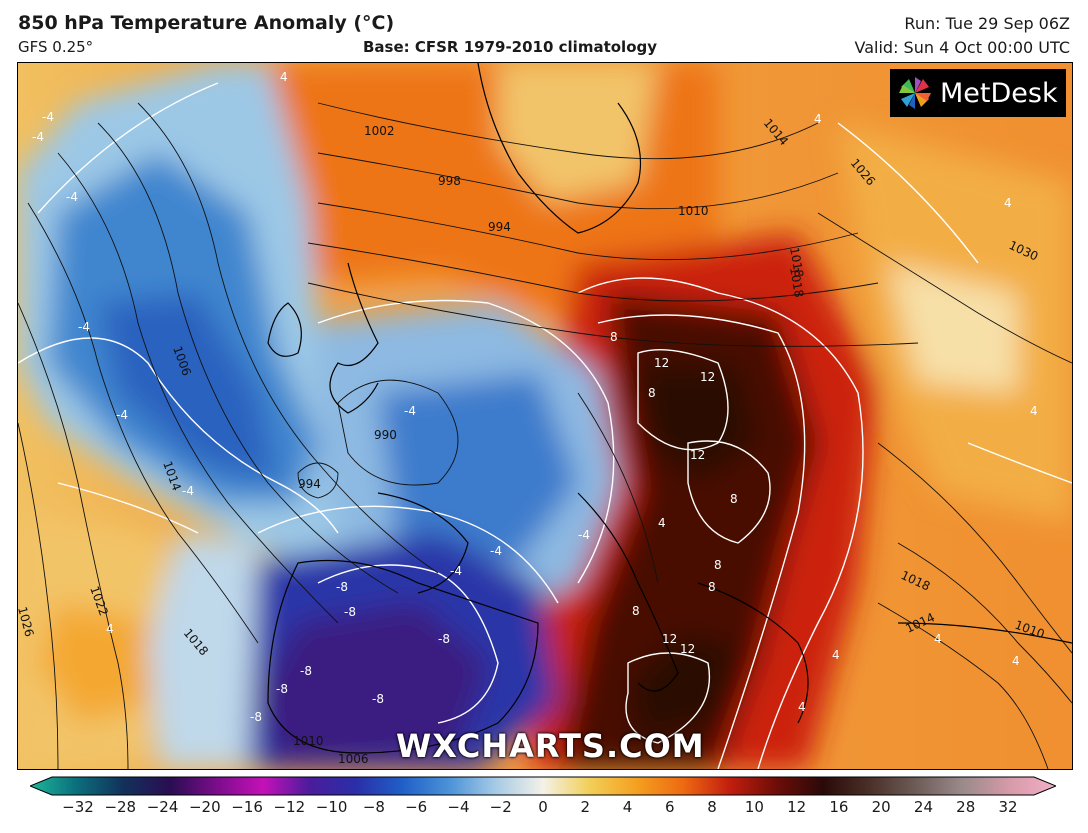 The image size is (1088, 833). Describe the element at coordinates (754, 807) in the screenshot. I see `colorbar-tick-label: 10` at that location.